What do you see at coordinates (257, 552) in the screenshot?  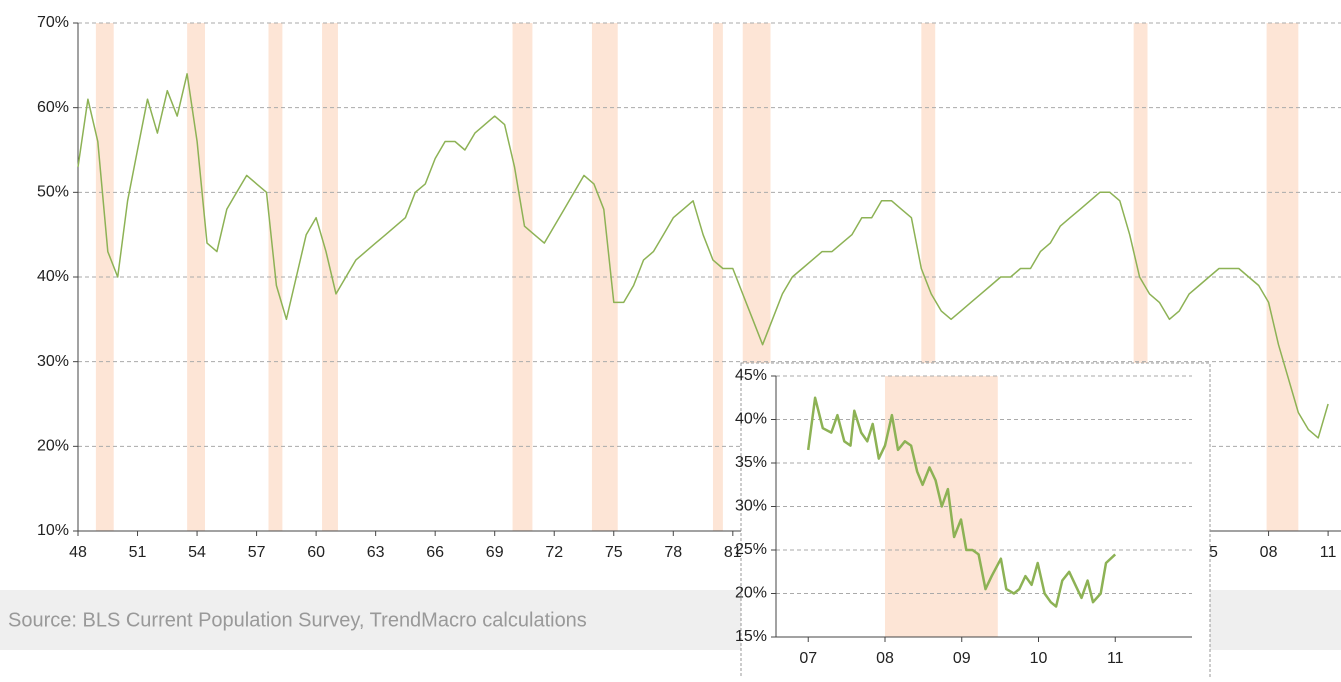 I see `x-tick-label: 57` at bounding box center [257, 552].